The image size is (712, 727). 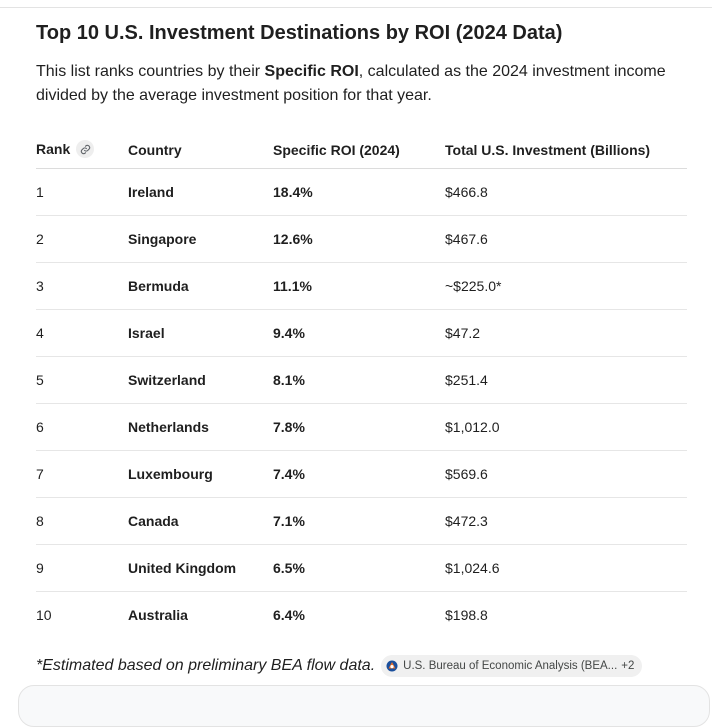 What do you see at coordinates (566, 333) in the screenshot?
I see `cell-total: $47.2` at bounding box center [566, 333].